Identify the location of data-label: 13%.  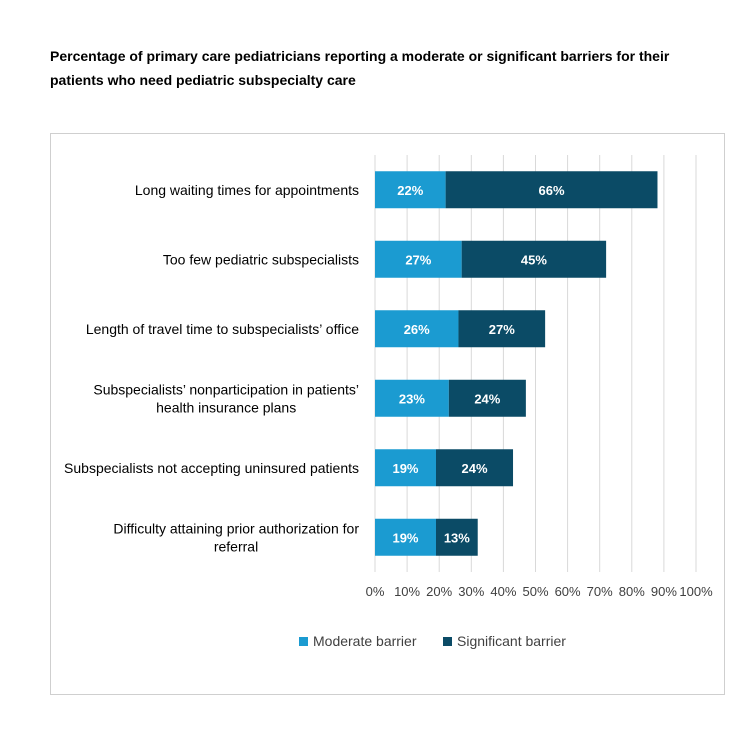
(457, 537).